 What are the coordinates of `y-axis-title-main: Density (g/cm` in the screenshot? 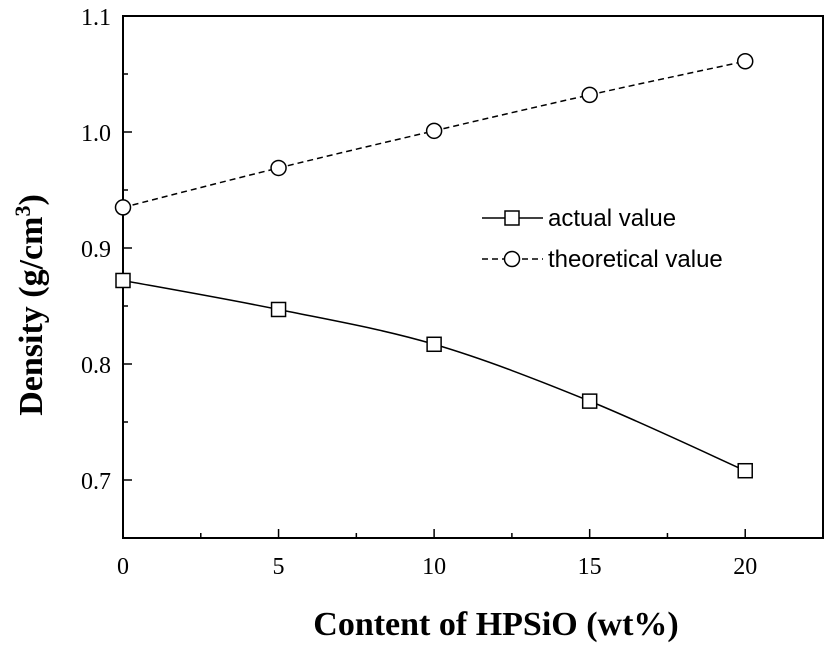 It's located at (31, 316).